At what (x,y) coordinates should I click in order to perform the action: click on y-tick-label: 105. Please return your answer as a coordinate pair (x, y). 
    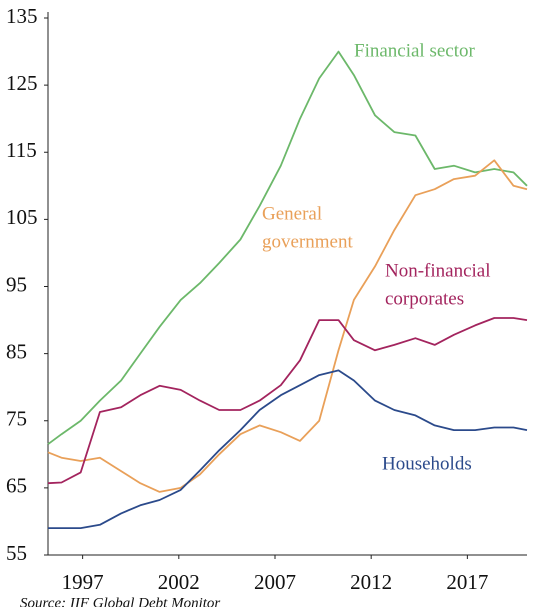
    Looking at the image, I should click on (22, 217).